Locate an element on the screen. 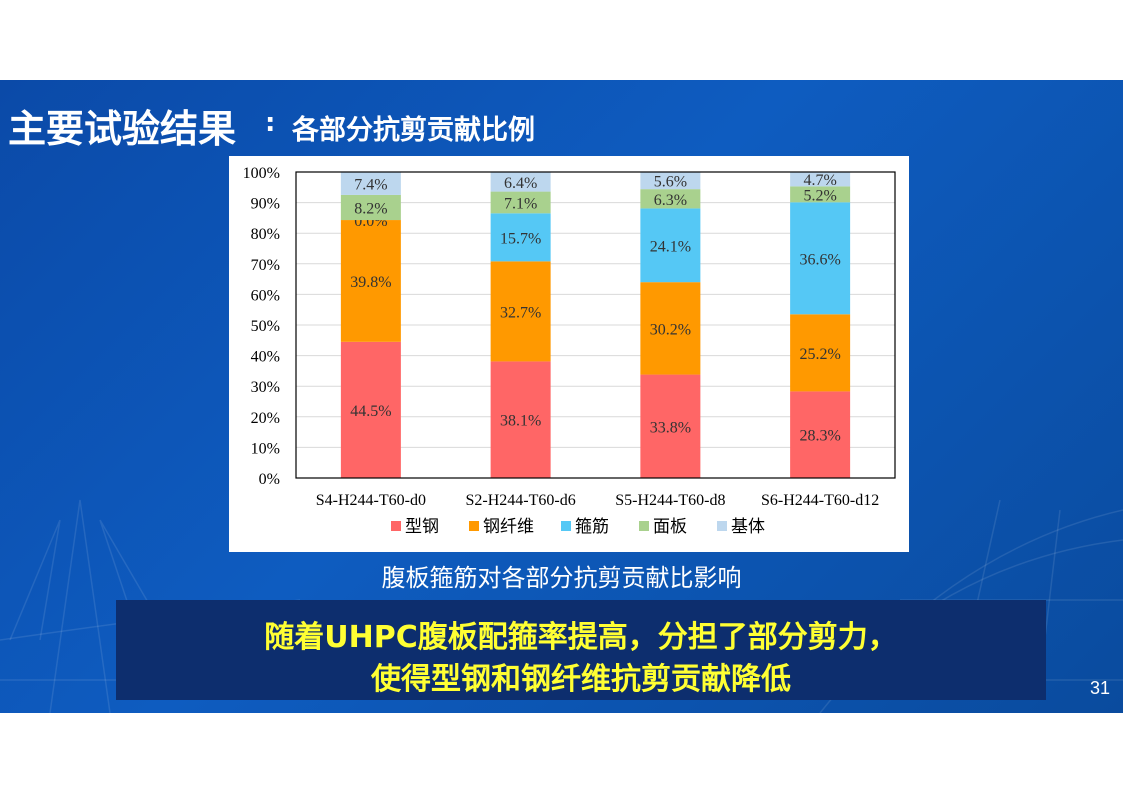  x-tick-label: S6-H244-T60-d12 is located at coordinates (820, 500).